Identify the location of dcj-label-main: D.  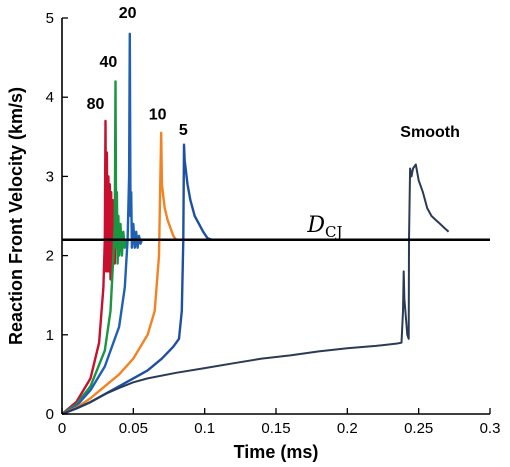
(315, 225).